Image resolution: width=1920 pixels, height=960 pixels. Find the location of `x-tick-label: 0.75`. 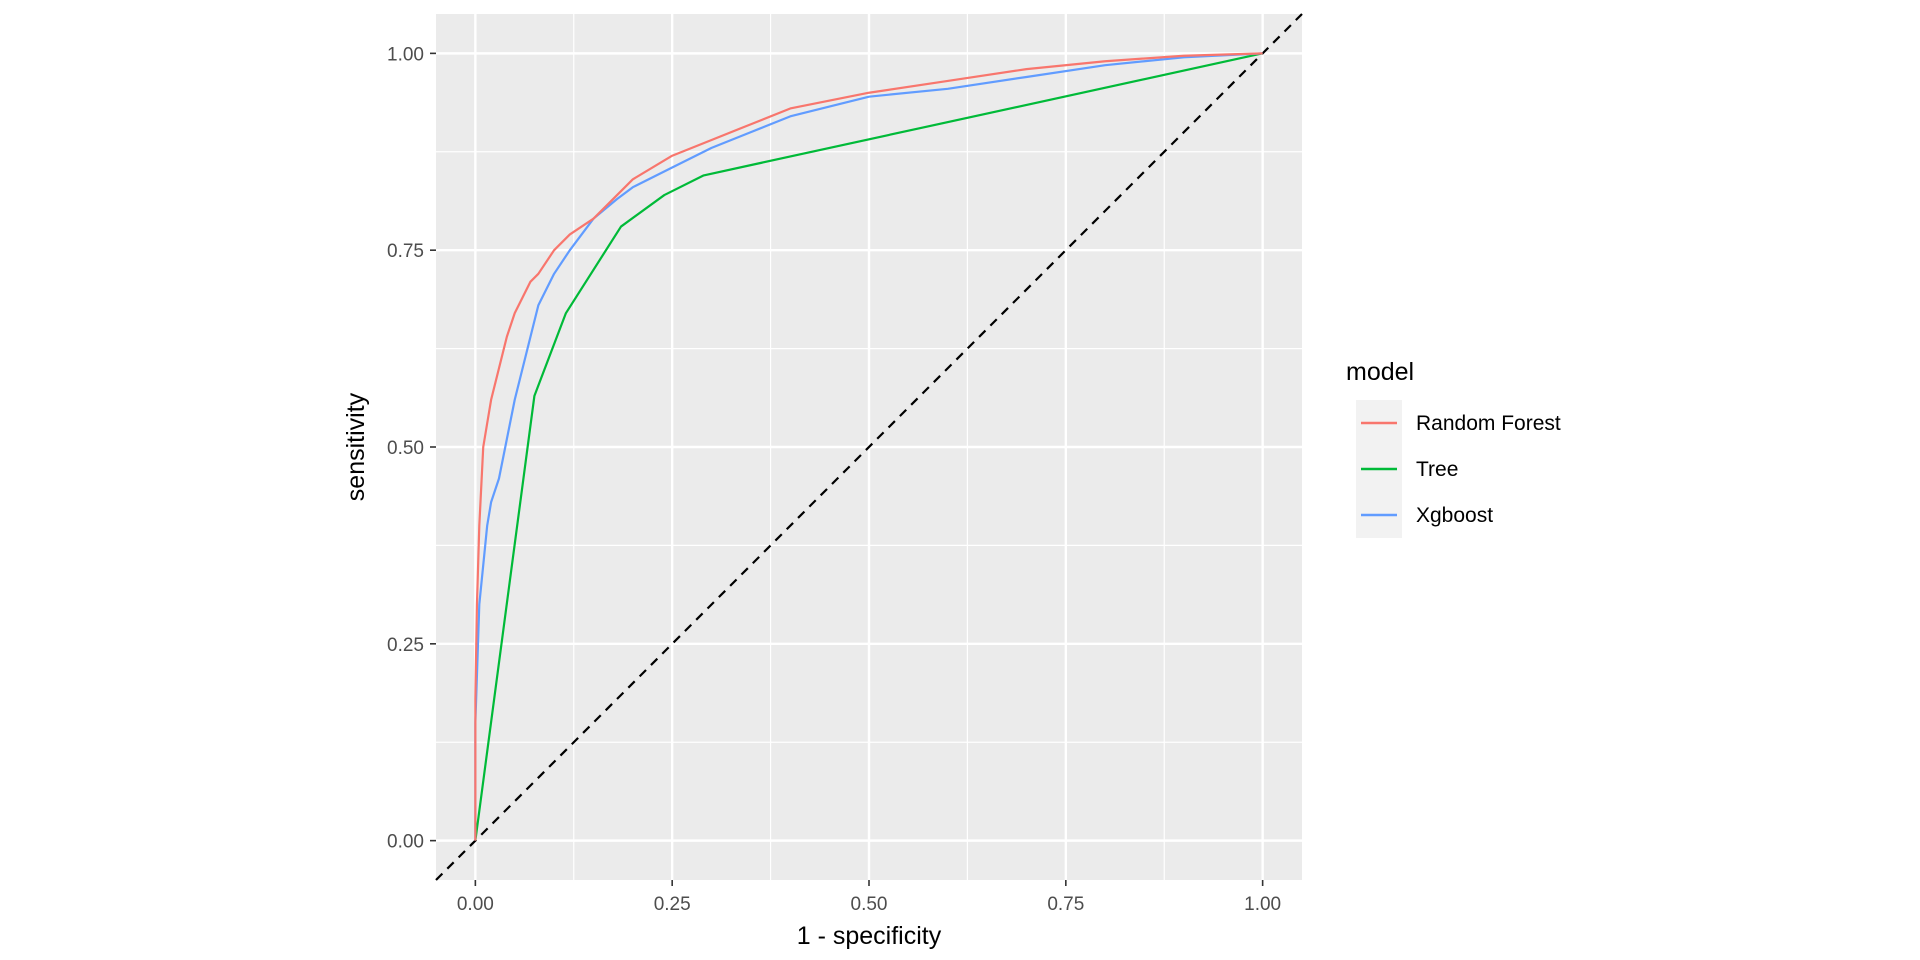

x-tick-label: 0.75 is located at coordinates (1065, 904).